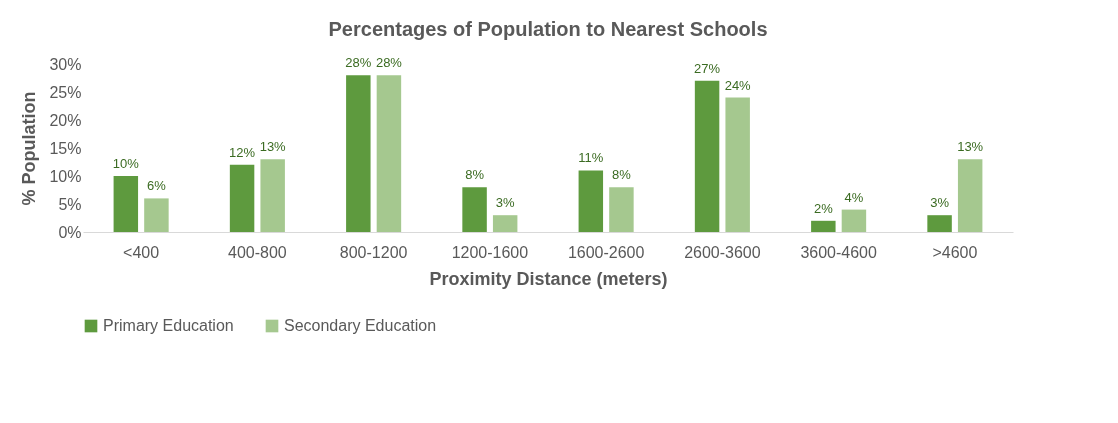  What do you see at coordinates (823, 208) in the screenshot?
I see `data-label: 2%` at bounding box center [823, 208].